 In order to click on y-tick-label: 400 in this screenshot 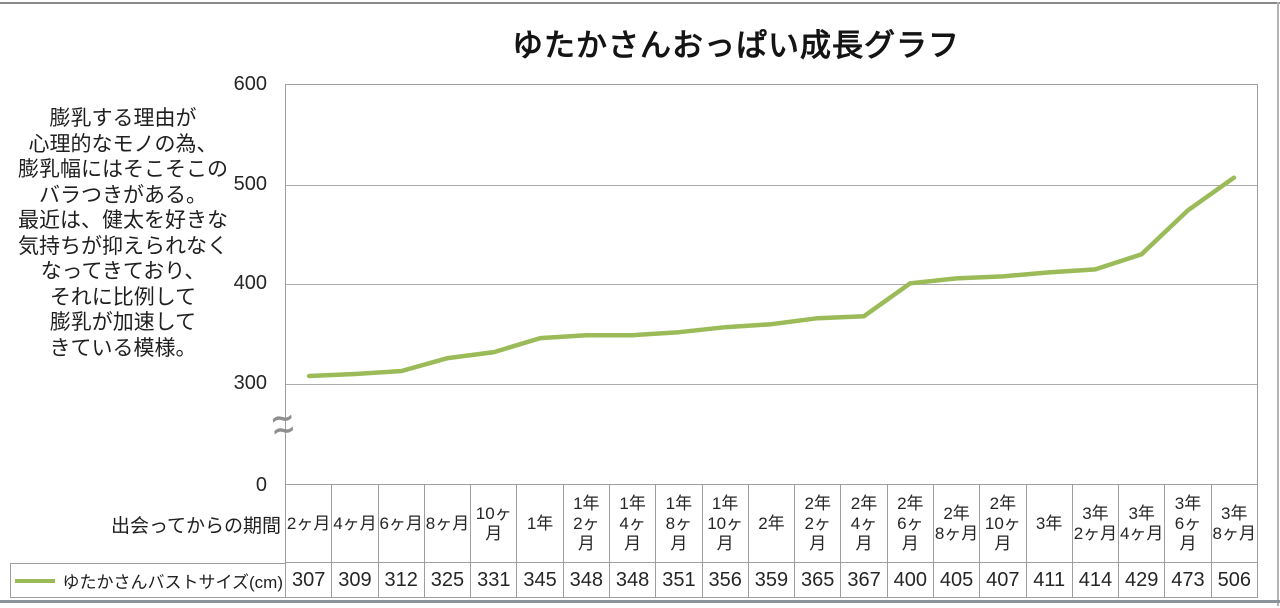, I will do `click(250, 283)`.